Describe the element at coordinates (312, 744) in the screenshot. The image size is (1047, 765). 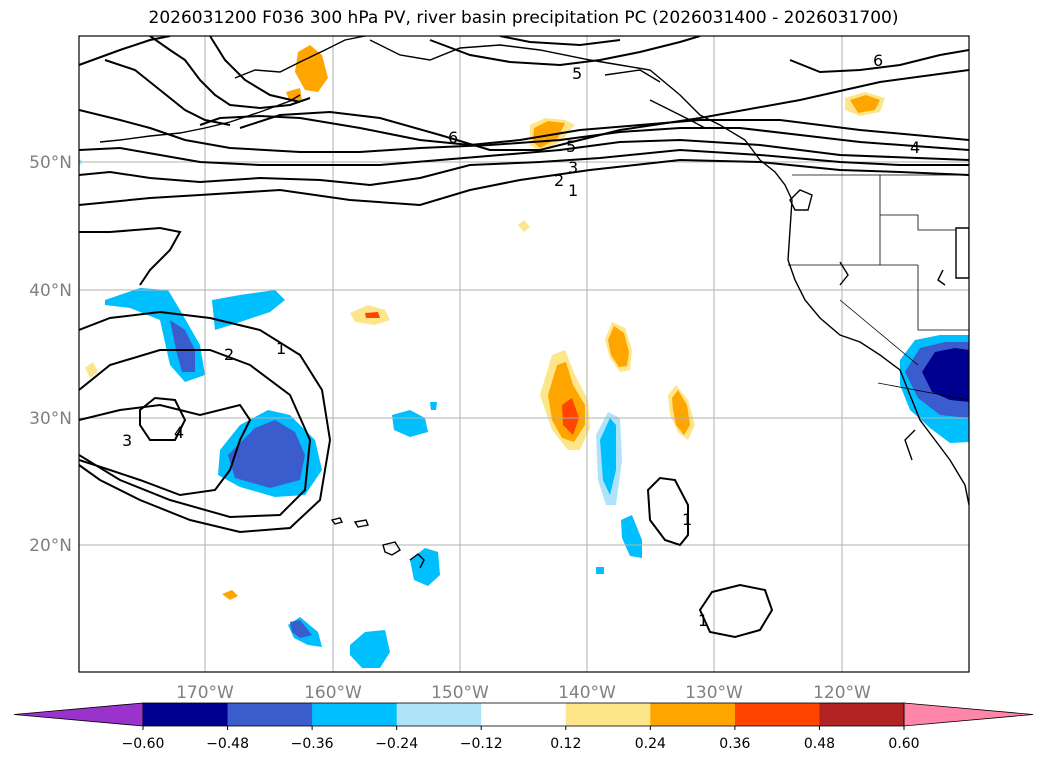
I see `colorbar-tick-label: −0.36` at that location.